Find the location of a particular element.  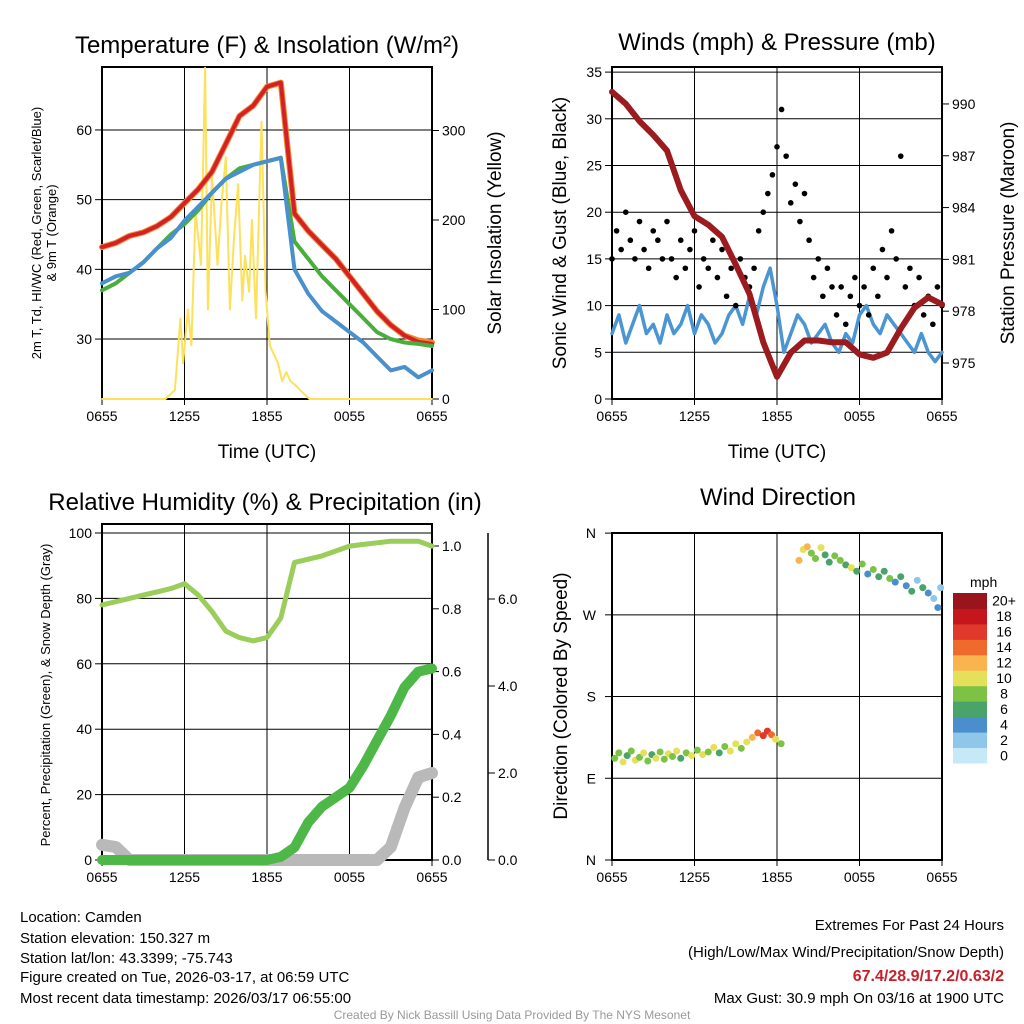

station-pressure-line is located at coordinates (777, 234).